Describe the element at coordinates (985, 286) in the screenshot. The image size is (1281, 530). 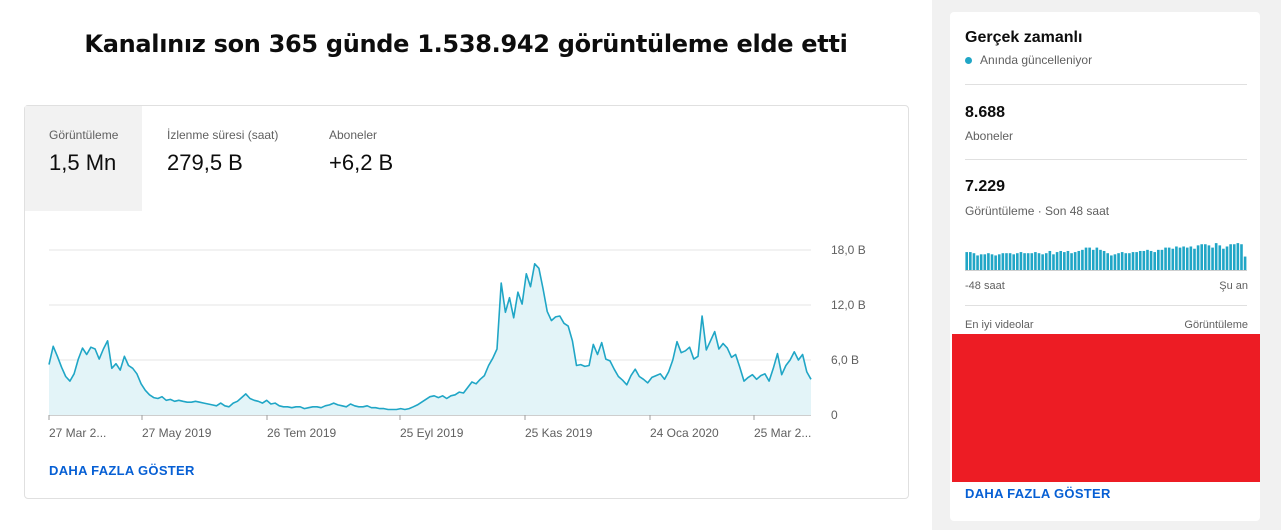
I see `mini-axis-left: -48 saat` at that location.